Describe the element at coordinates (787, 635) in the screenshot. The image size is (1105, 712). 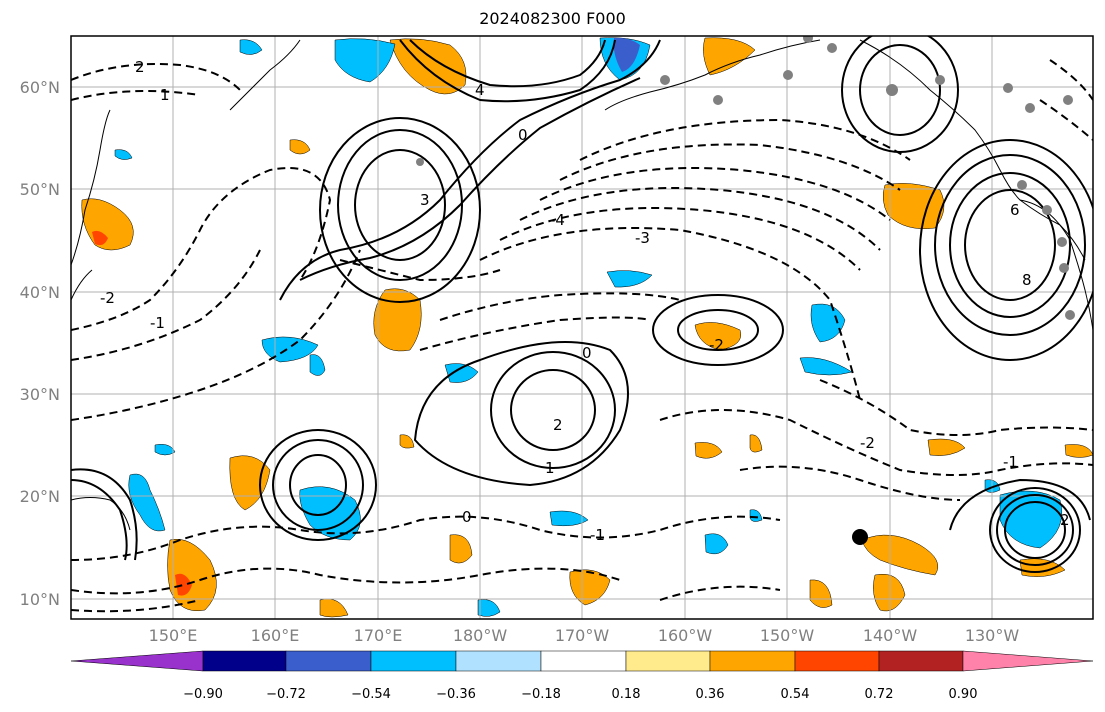
I see `longitude-label: 150°W` at that location.